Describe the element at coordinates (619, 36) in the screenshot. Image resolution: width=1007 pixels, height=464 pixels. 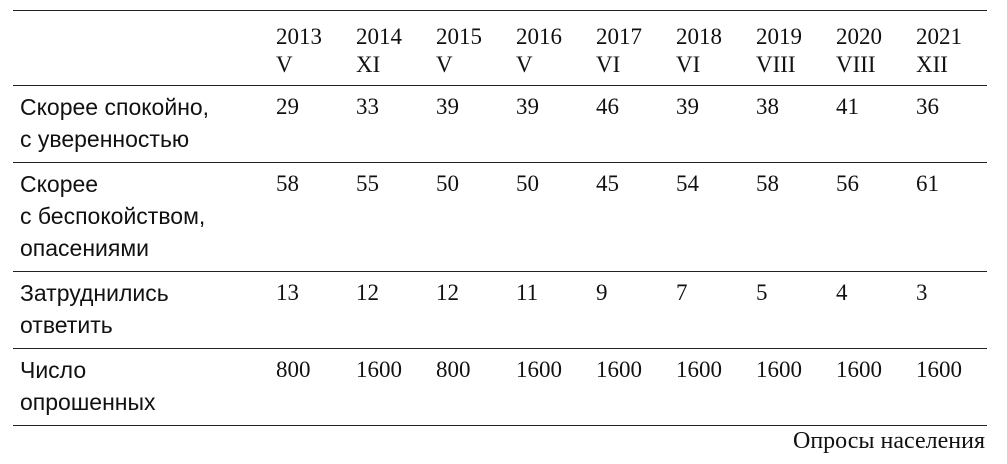
I see `column-year: 2017` at that location.